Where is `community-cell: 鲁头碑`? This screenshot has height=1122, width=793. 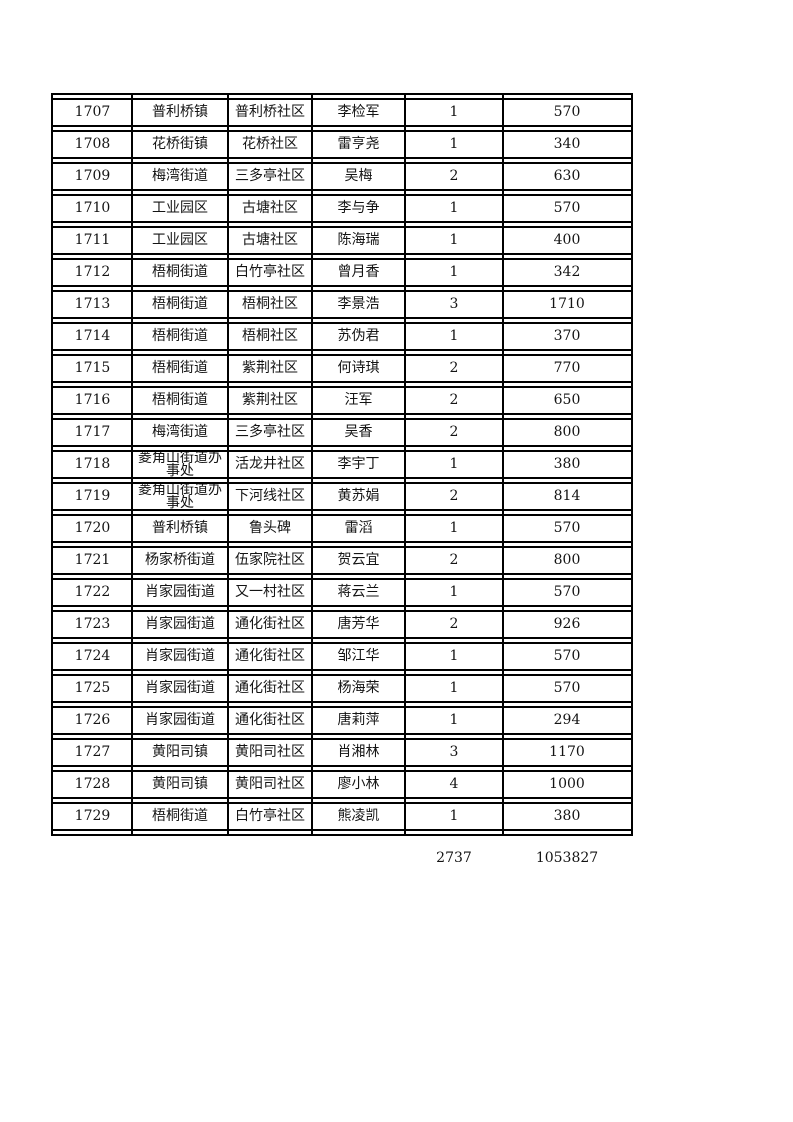
community-cell: 鲁头碑 is located at coordinates (270, 528).